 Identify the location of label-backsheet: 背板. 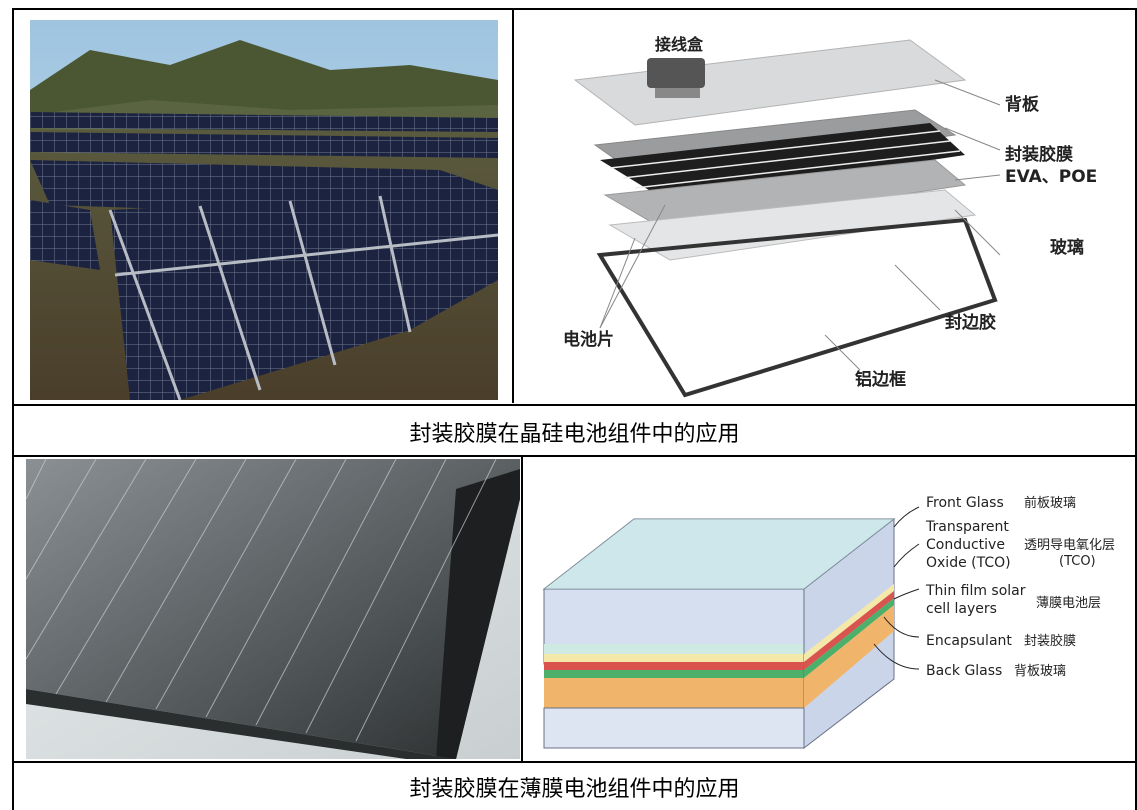
(1022, 104).